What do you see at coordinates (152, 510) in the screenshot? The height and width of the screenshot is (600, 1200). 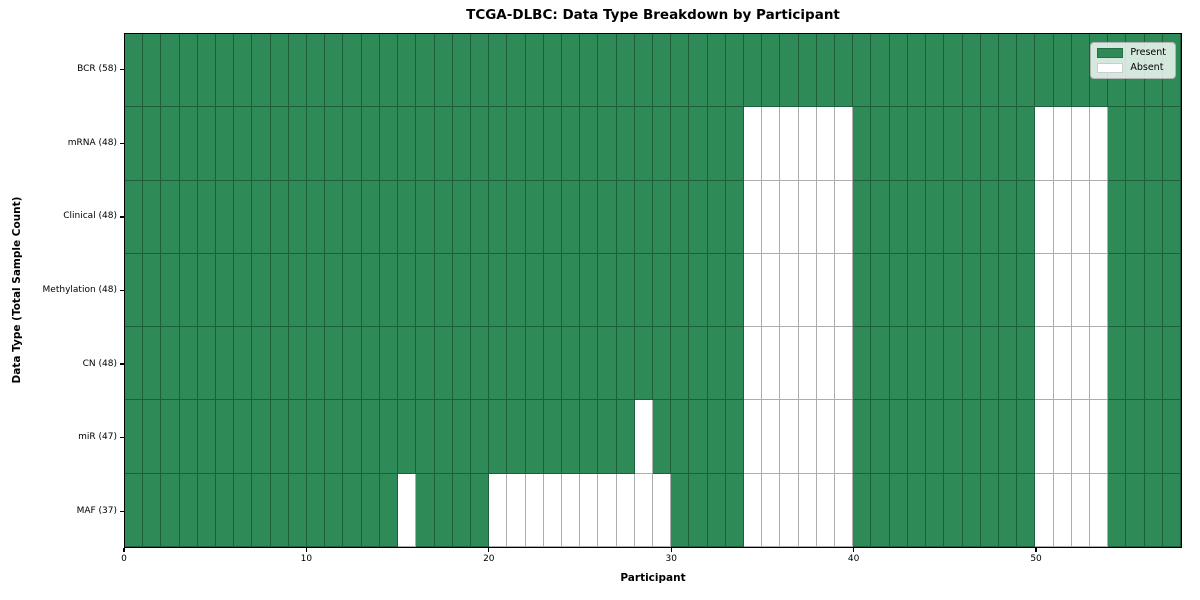 I see `cell-MAF-p1` at bounding box center [152, 510].